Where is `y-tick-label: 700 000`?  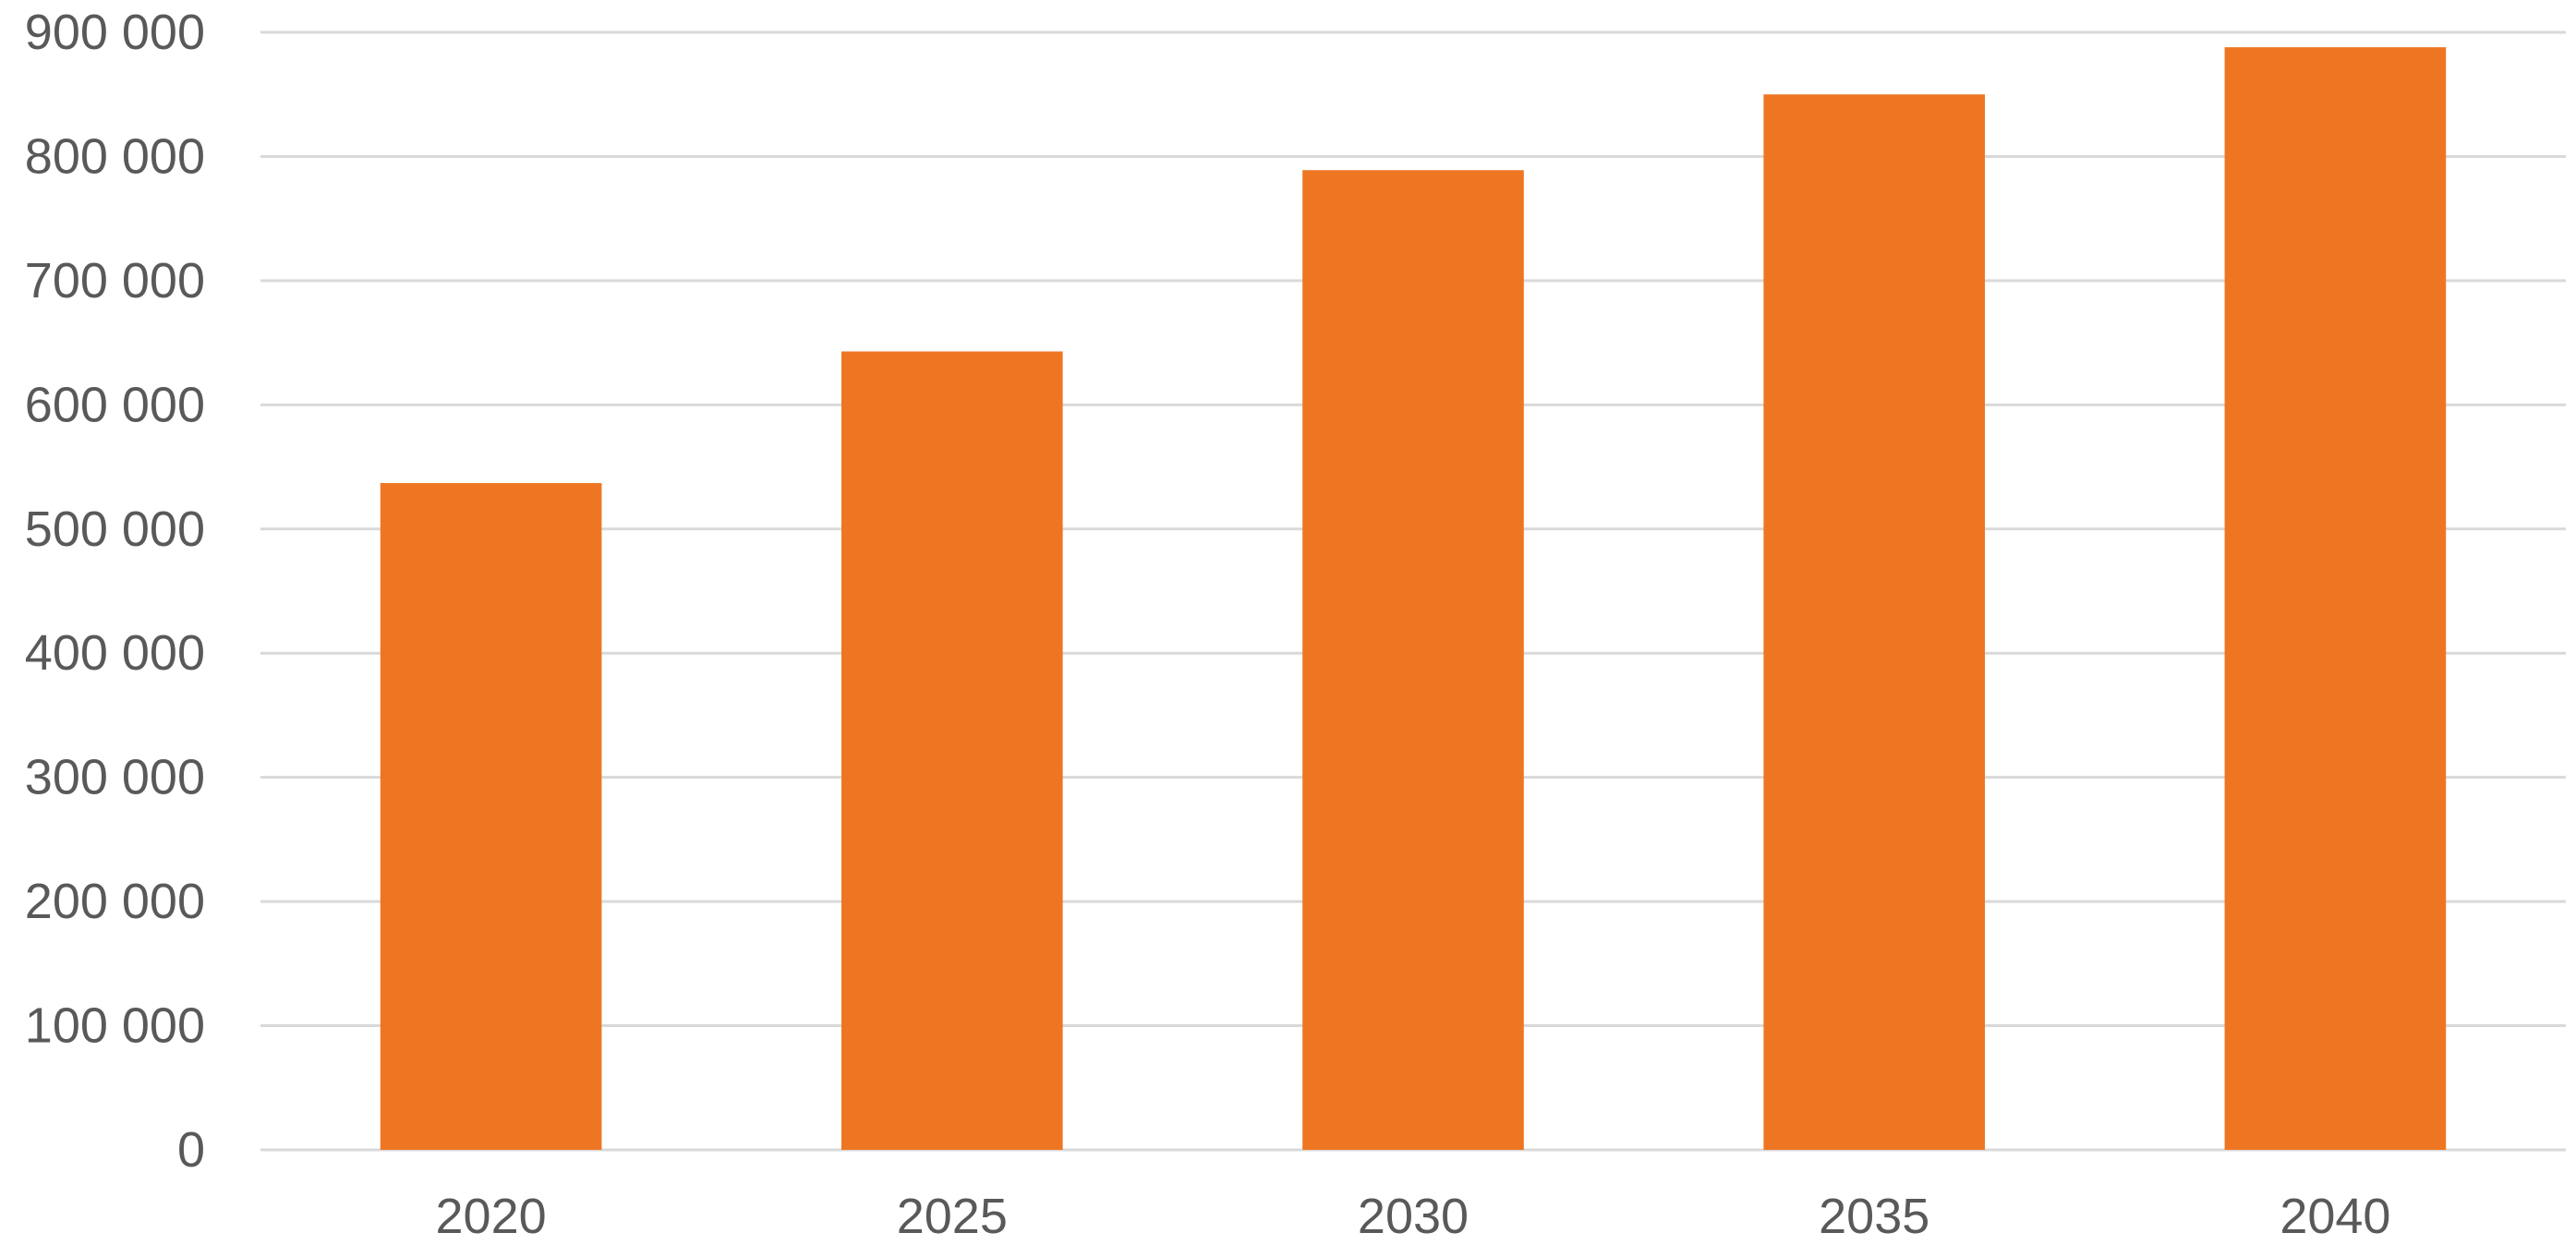 y-tick-label: 700 000 is located at coordinates (115, 280).